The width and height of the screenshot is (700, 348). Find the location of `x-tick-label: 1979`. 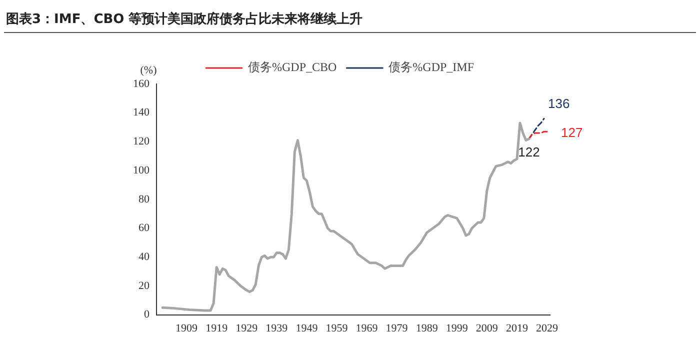

x-tick-label: 1979 is located at coordinates (397, 328).